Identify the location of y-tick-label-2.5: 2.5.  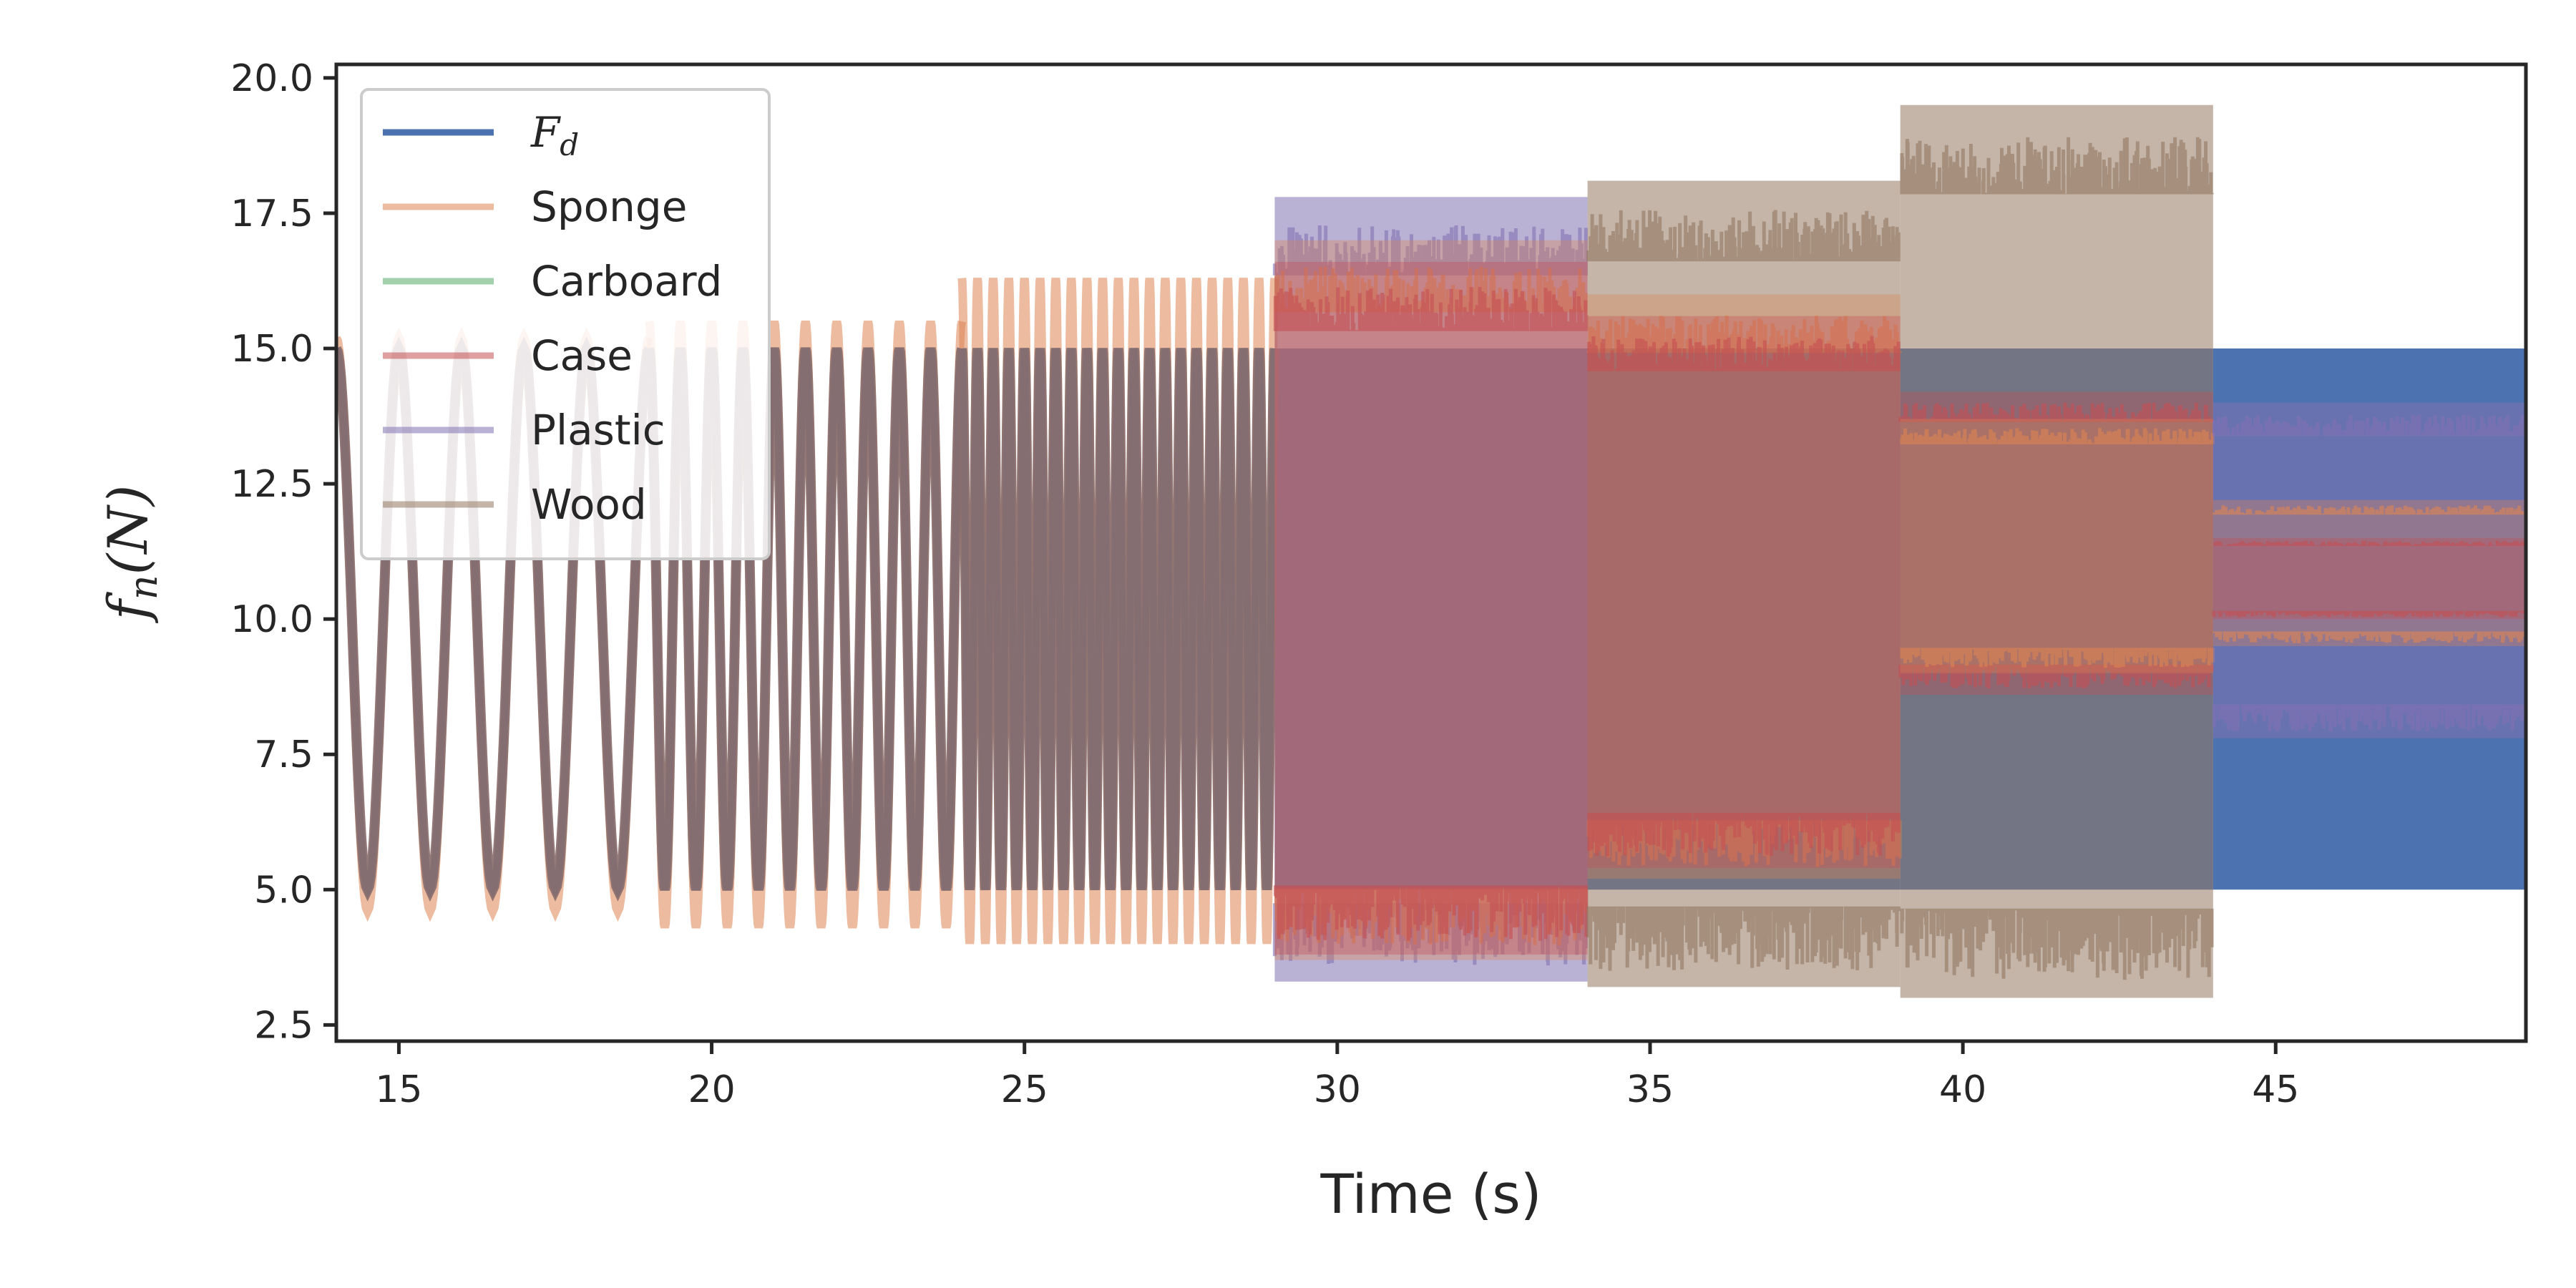
(283, 1025).